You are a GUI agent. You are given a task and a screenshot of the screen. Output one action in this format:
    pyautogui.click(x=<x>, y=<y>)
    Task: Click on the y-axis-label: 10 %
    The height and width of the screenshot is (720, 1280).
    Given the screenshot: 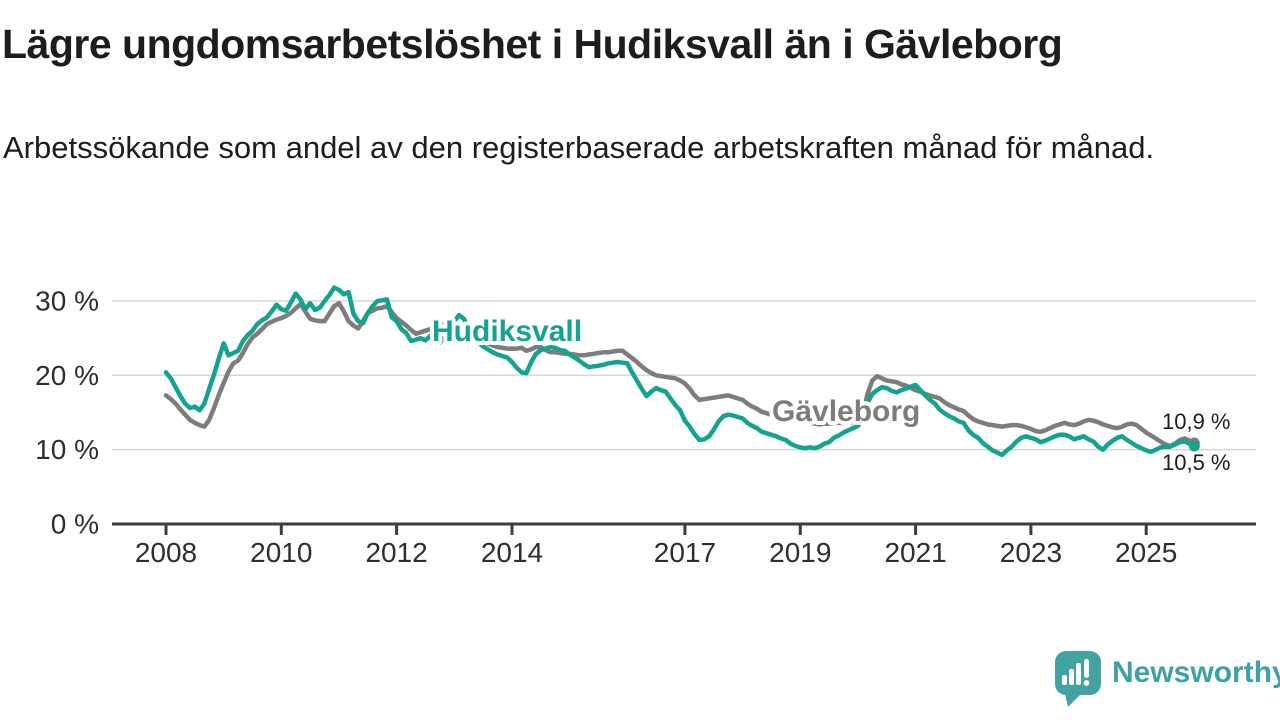 What is the action you would take?
    pyautogui.click(x=67, y=449)
    